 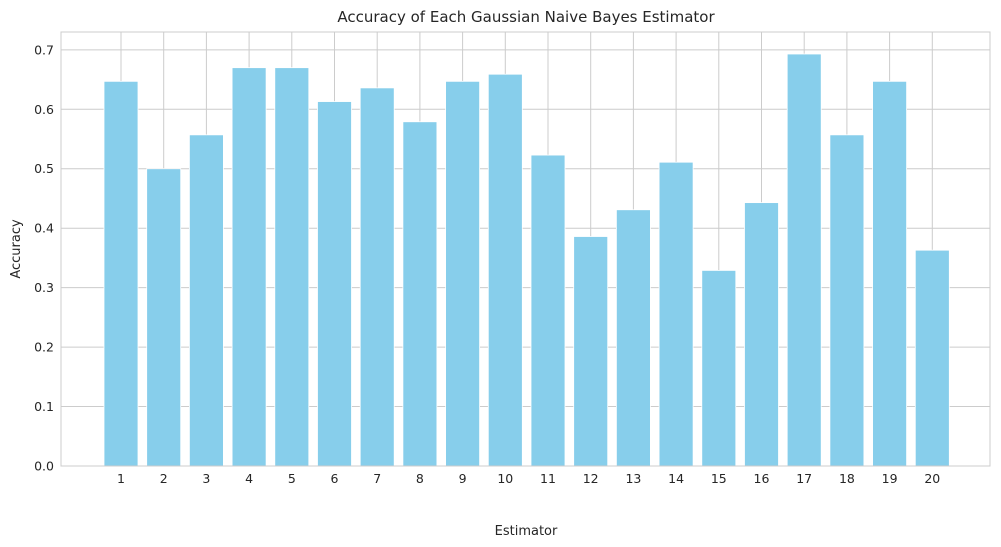 I want to click on y-tick-label: 0.6, so click(x=44, y=109).